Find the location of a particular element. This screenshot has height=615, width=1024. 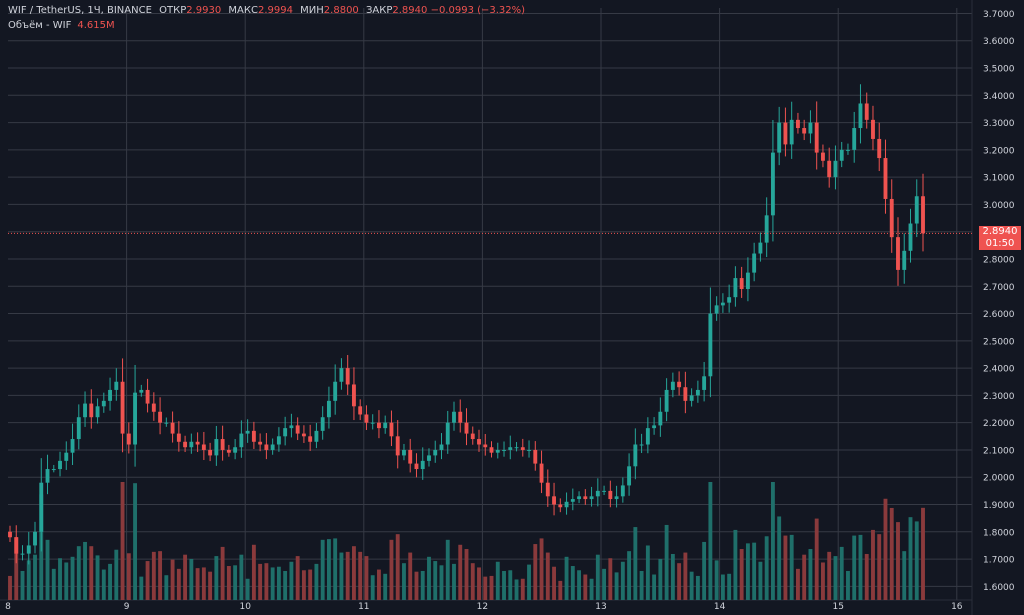

close-label: ЗАКР is located at coordinates (379, 10).